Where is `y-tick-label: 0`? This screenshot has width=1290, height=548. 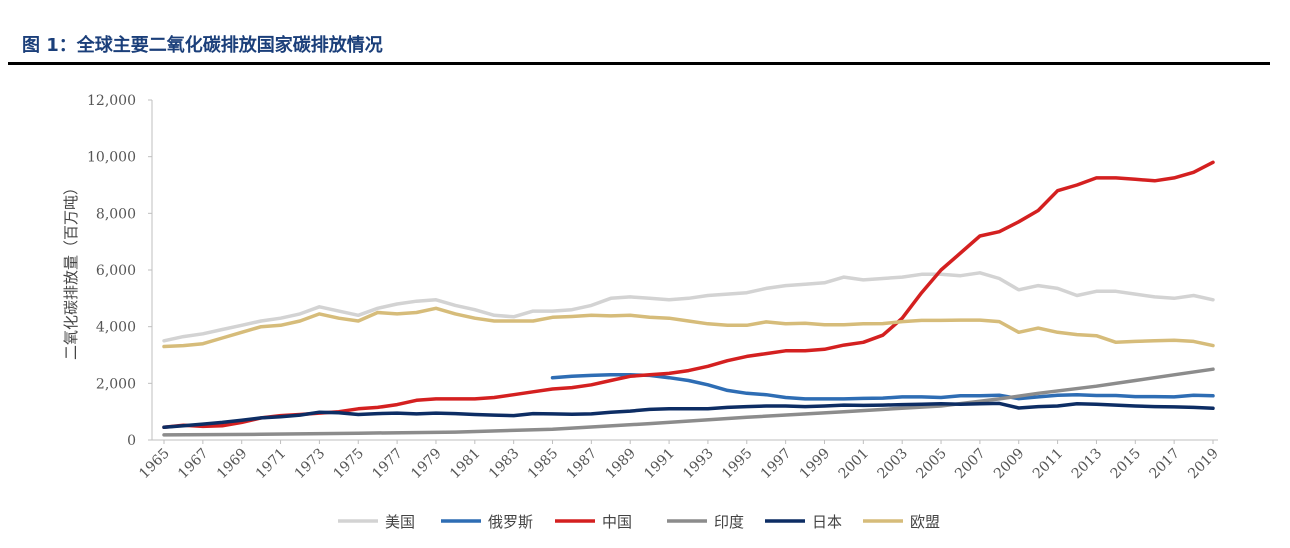
y-tick-label: 0 is located at coordinates (131, 441).